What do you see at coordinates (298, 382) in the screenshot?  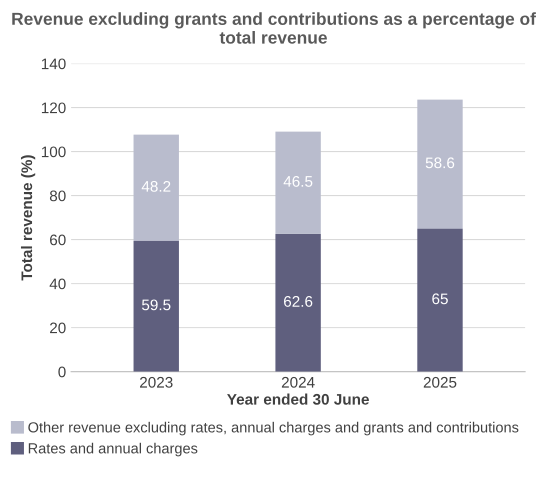 I see `x-tick-label: 2024` at bounding box center [298, 382].